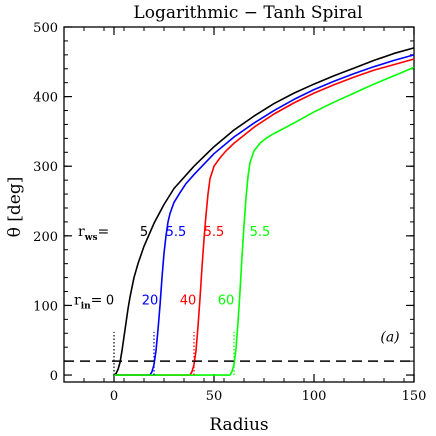  Describe the element at coordinates (226, 301) in the screenshot. I see `r-in-value-3: 60` at that location.